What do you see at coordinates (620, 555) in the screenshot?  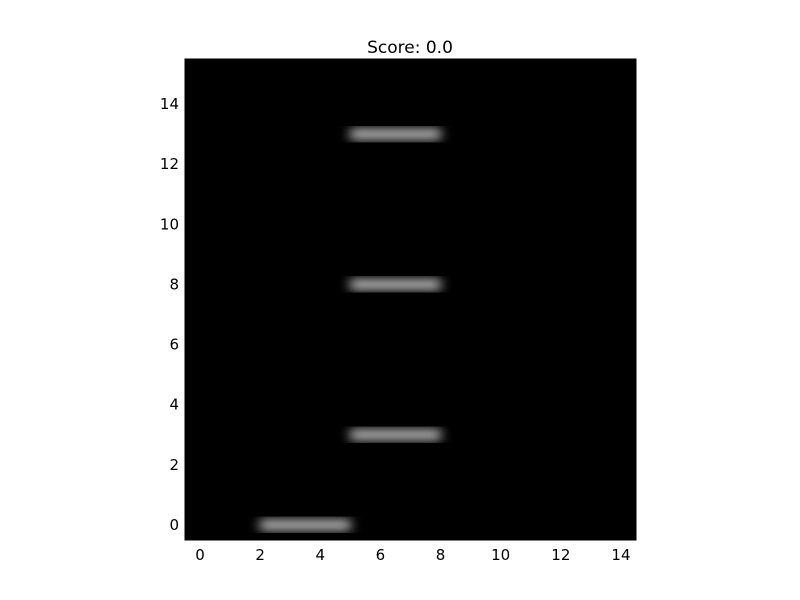 I see `x-tick-label: 14` at bounding box center [620, 555].